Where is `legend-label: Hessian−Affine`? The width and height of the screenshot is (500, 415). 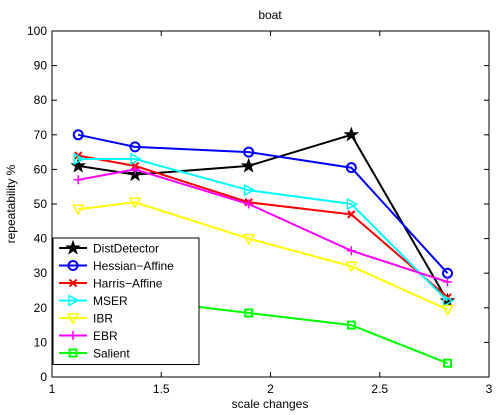 legend-label: Hessian−Affine is located at coordinates (133, 266).